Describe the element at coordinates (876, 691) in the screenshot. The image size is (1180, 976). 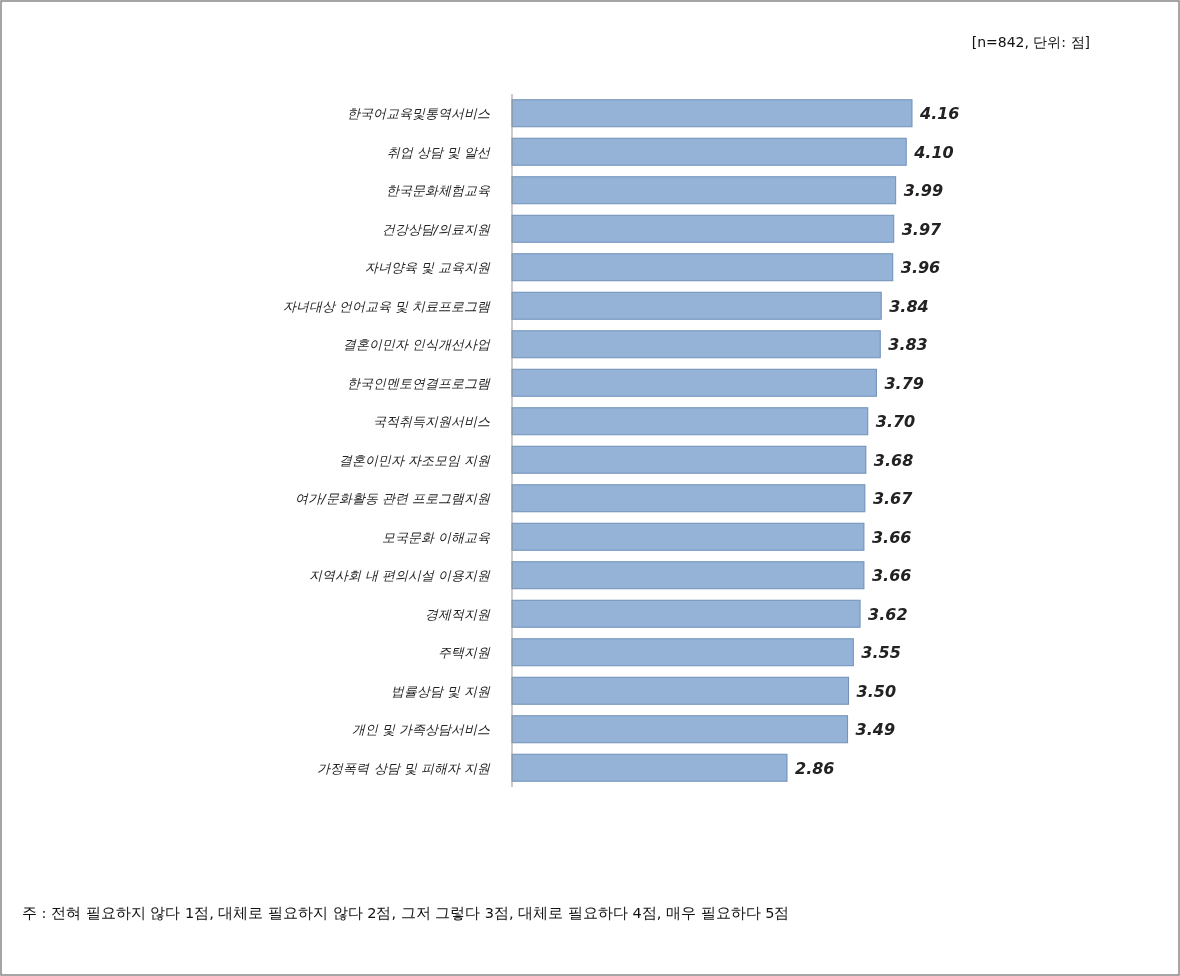
I see `data-label: 3.50` at that location.